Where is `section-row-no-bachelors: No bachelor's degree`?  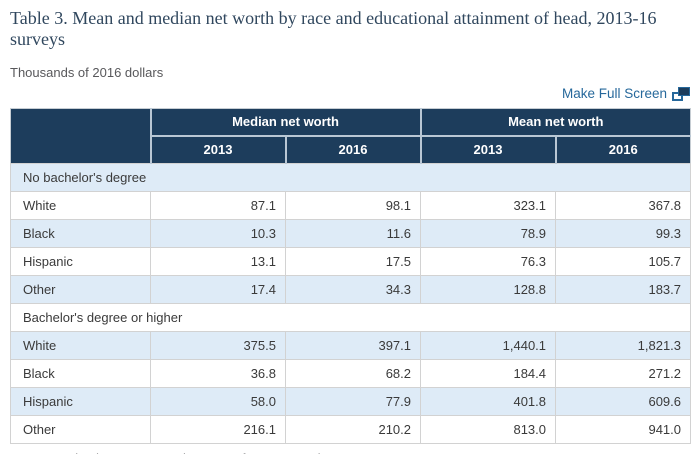 section-row-no-bachelors: No bachelor's degree is located at coordinates (350, 177).